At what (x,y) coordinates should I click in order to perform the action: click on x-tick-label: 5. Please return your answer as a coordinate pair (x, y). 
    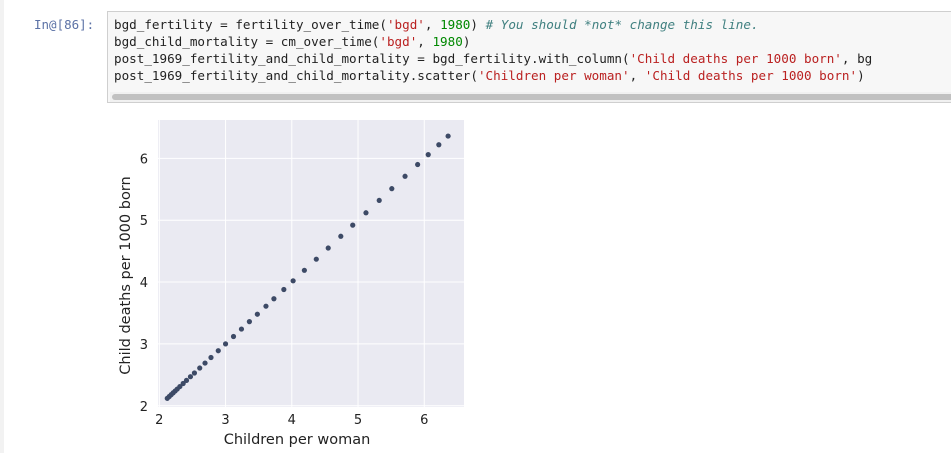
    Looking at the image, I should click on (358, 420).